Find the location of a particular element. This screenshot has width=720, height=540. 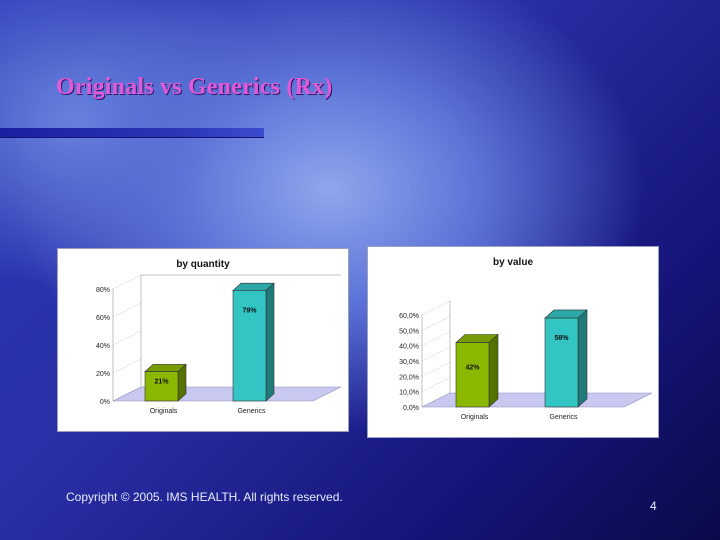

y-tick-label: 10,0% is located at coordinates (409, 393).